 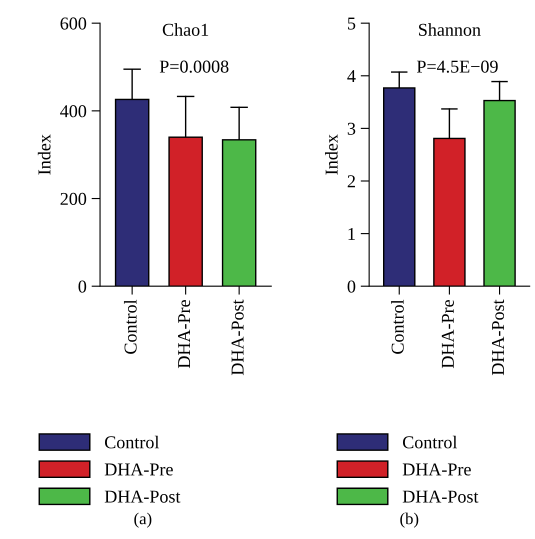 What do you see at coordinates (185, 29) in the screenshot?
I see `chart-title: Chao1` at bounding box center [185, 29].